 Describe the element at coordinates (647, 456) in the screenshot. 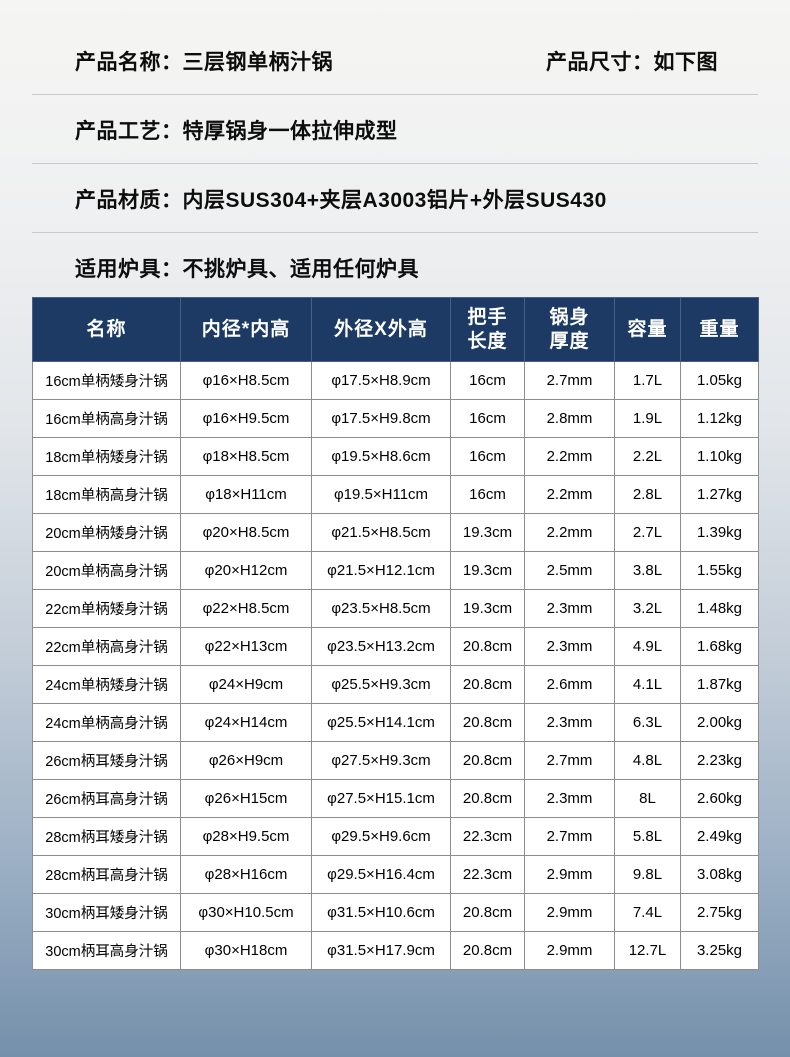

I see `table-cell: 2.2L` at that location.